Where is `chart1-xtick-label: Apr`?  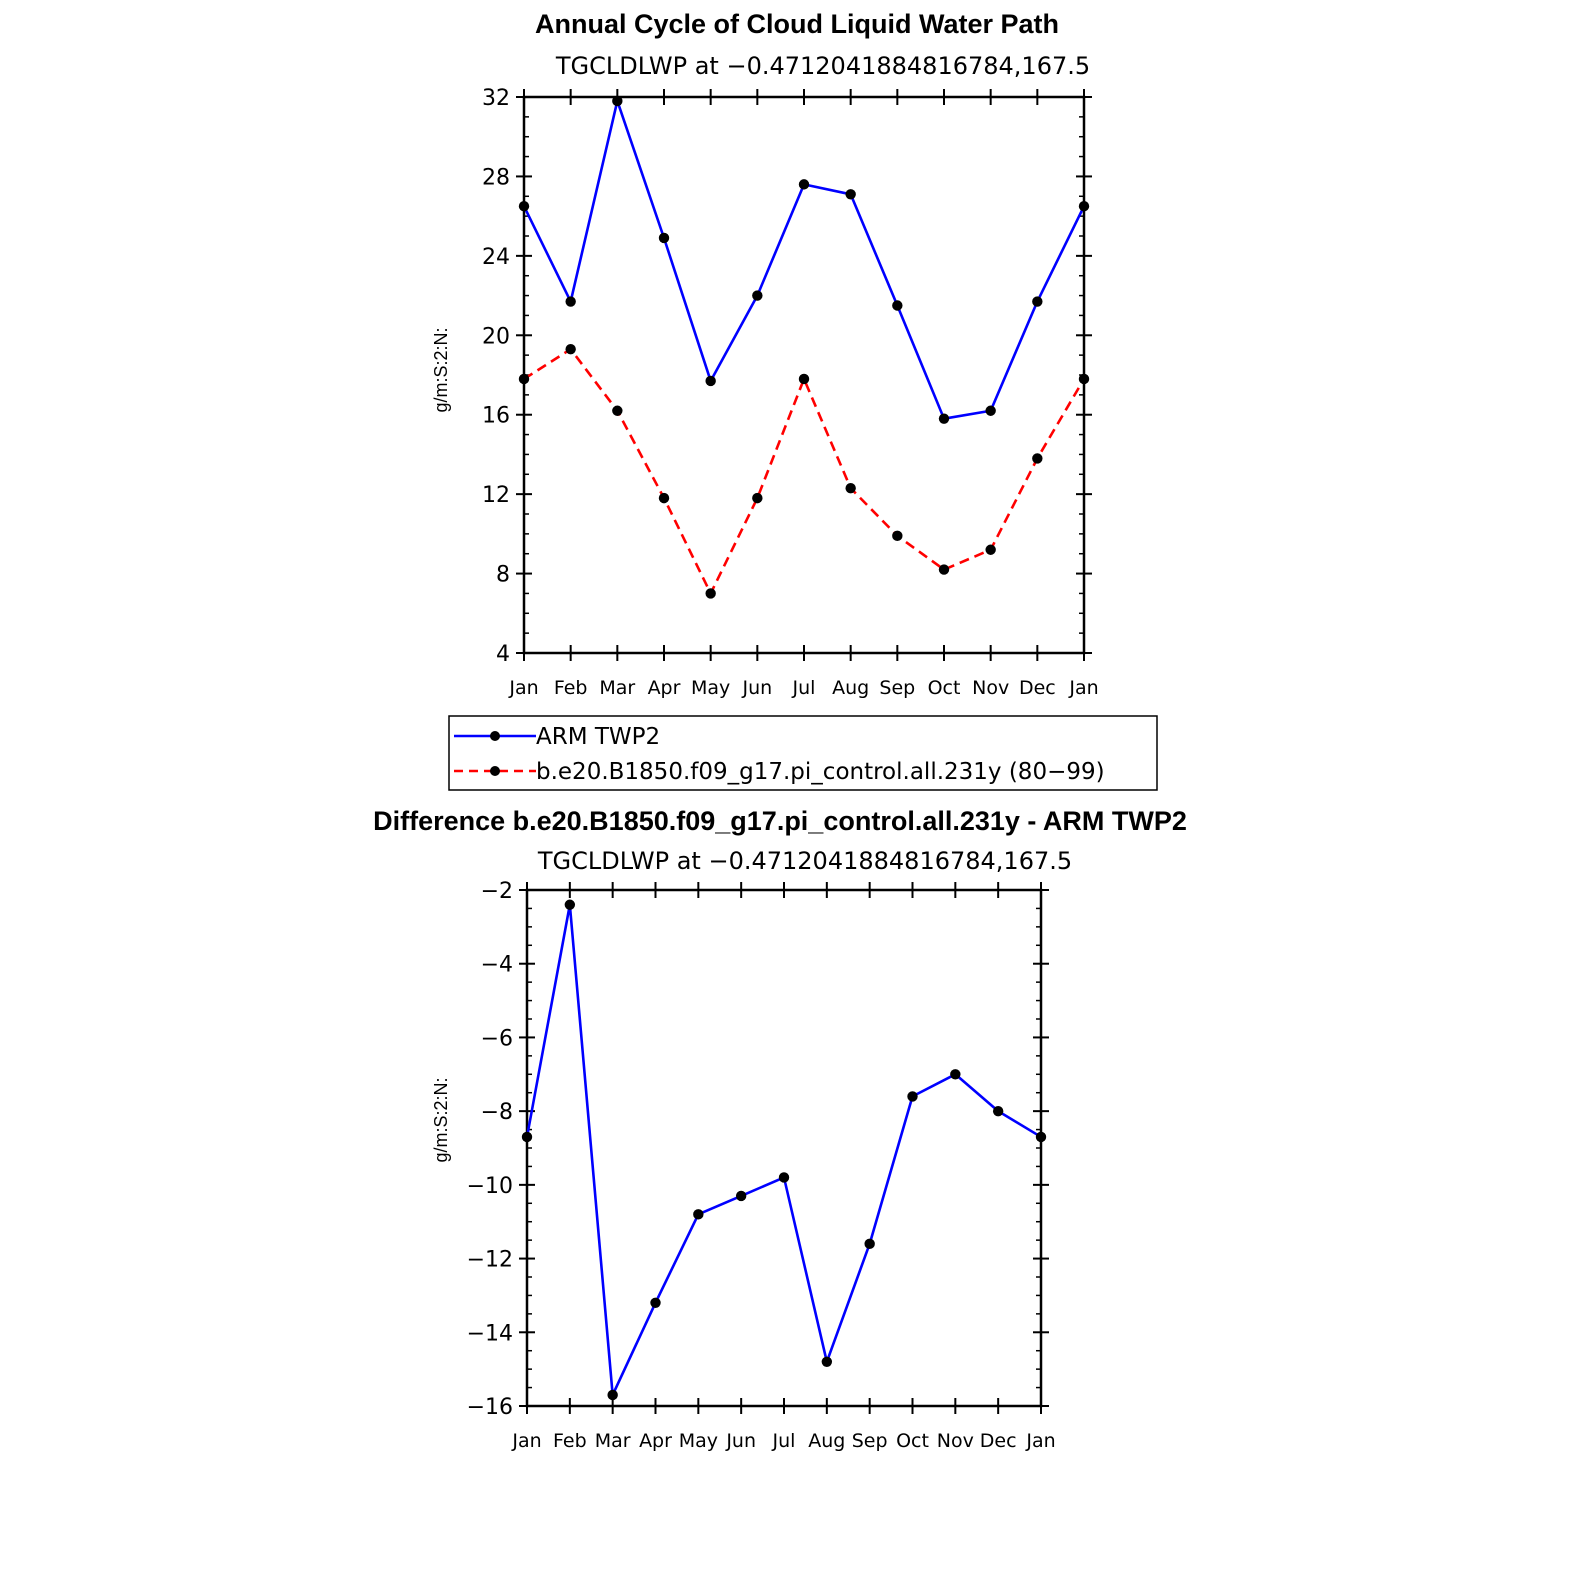
chart1-xtick-label: Apr is located at coordinates (664, 688).